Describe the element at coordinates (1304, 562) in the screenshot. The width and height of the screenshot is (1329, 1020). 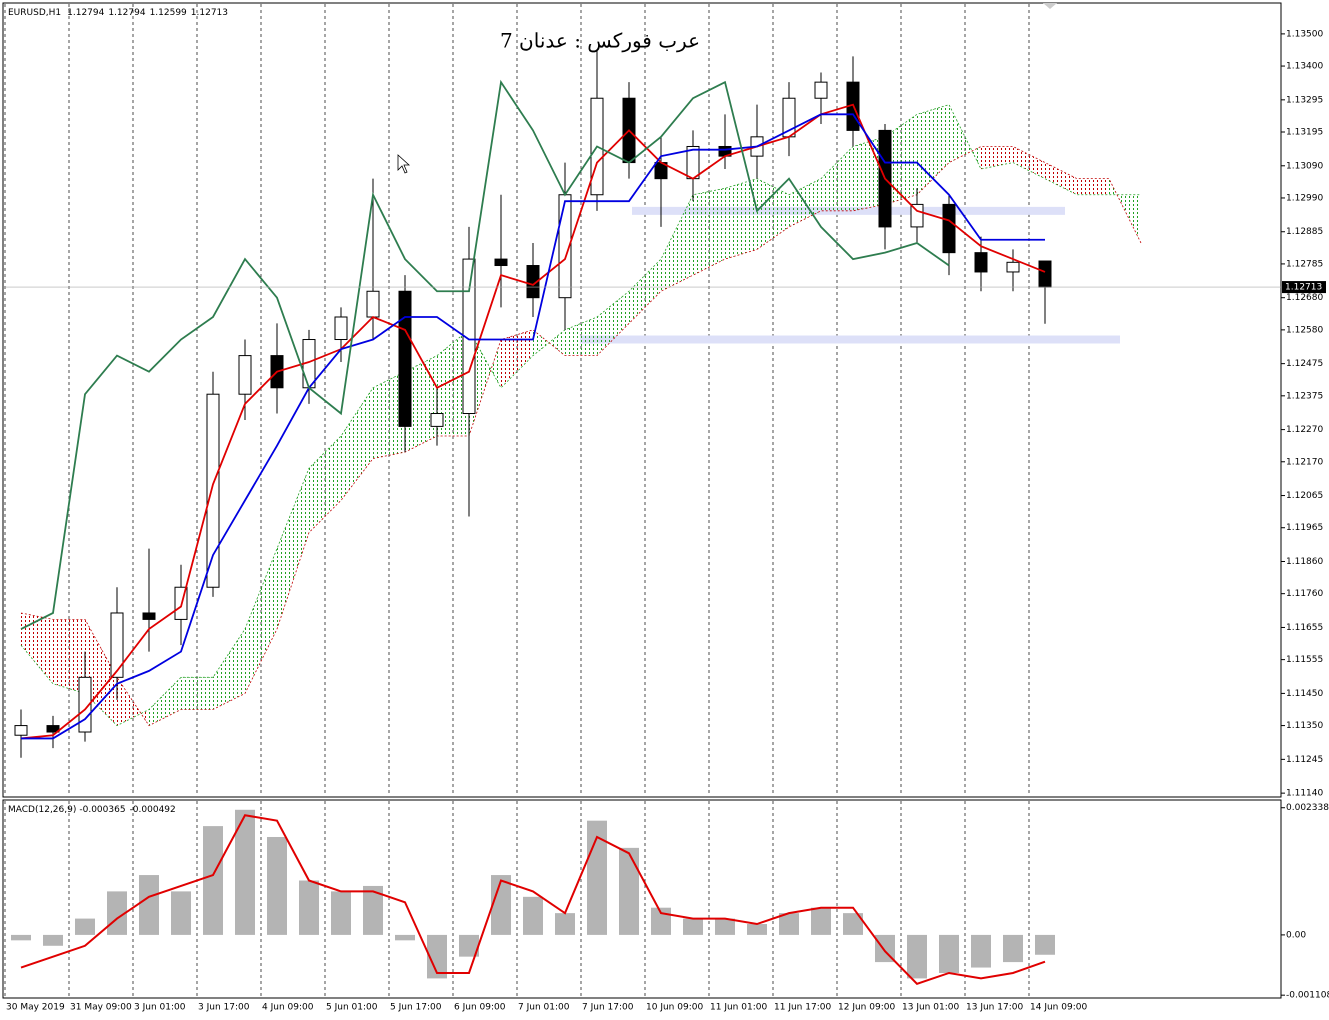
I see `y-tick-label: 1.11860` at that location.